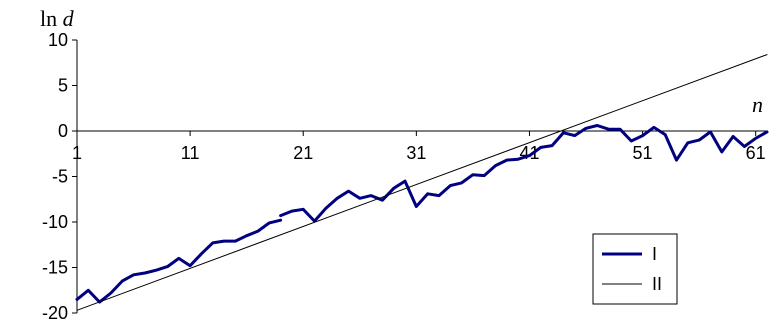 The image size is (780, 327). I want to click on legend-label-ii: II, so click(657, 284).